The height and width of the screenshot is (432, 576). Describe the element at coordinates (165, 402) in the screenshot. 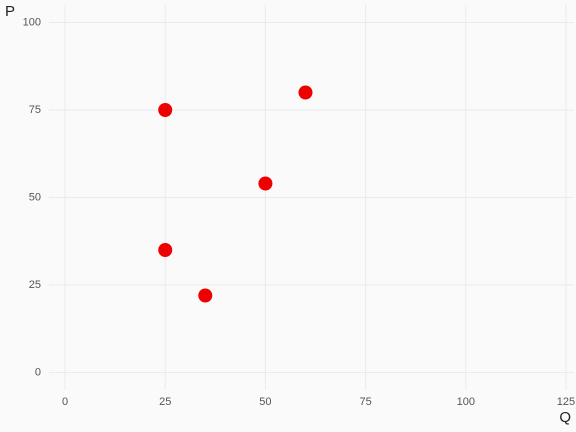

I see `x-tick-label: 25` at that location.